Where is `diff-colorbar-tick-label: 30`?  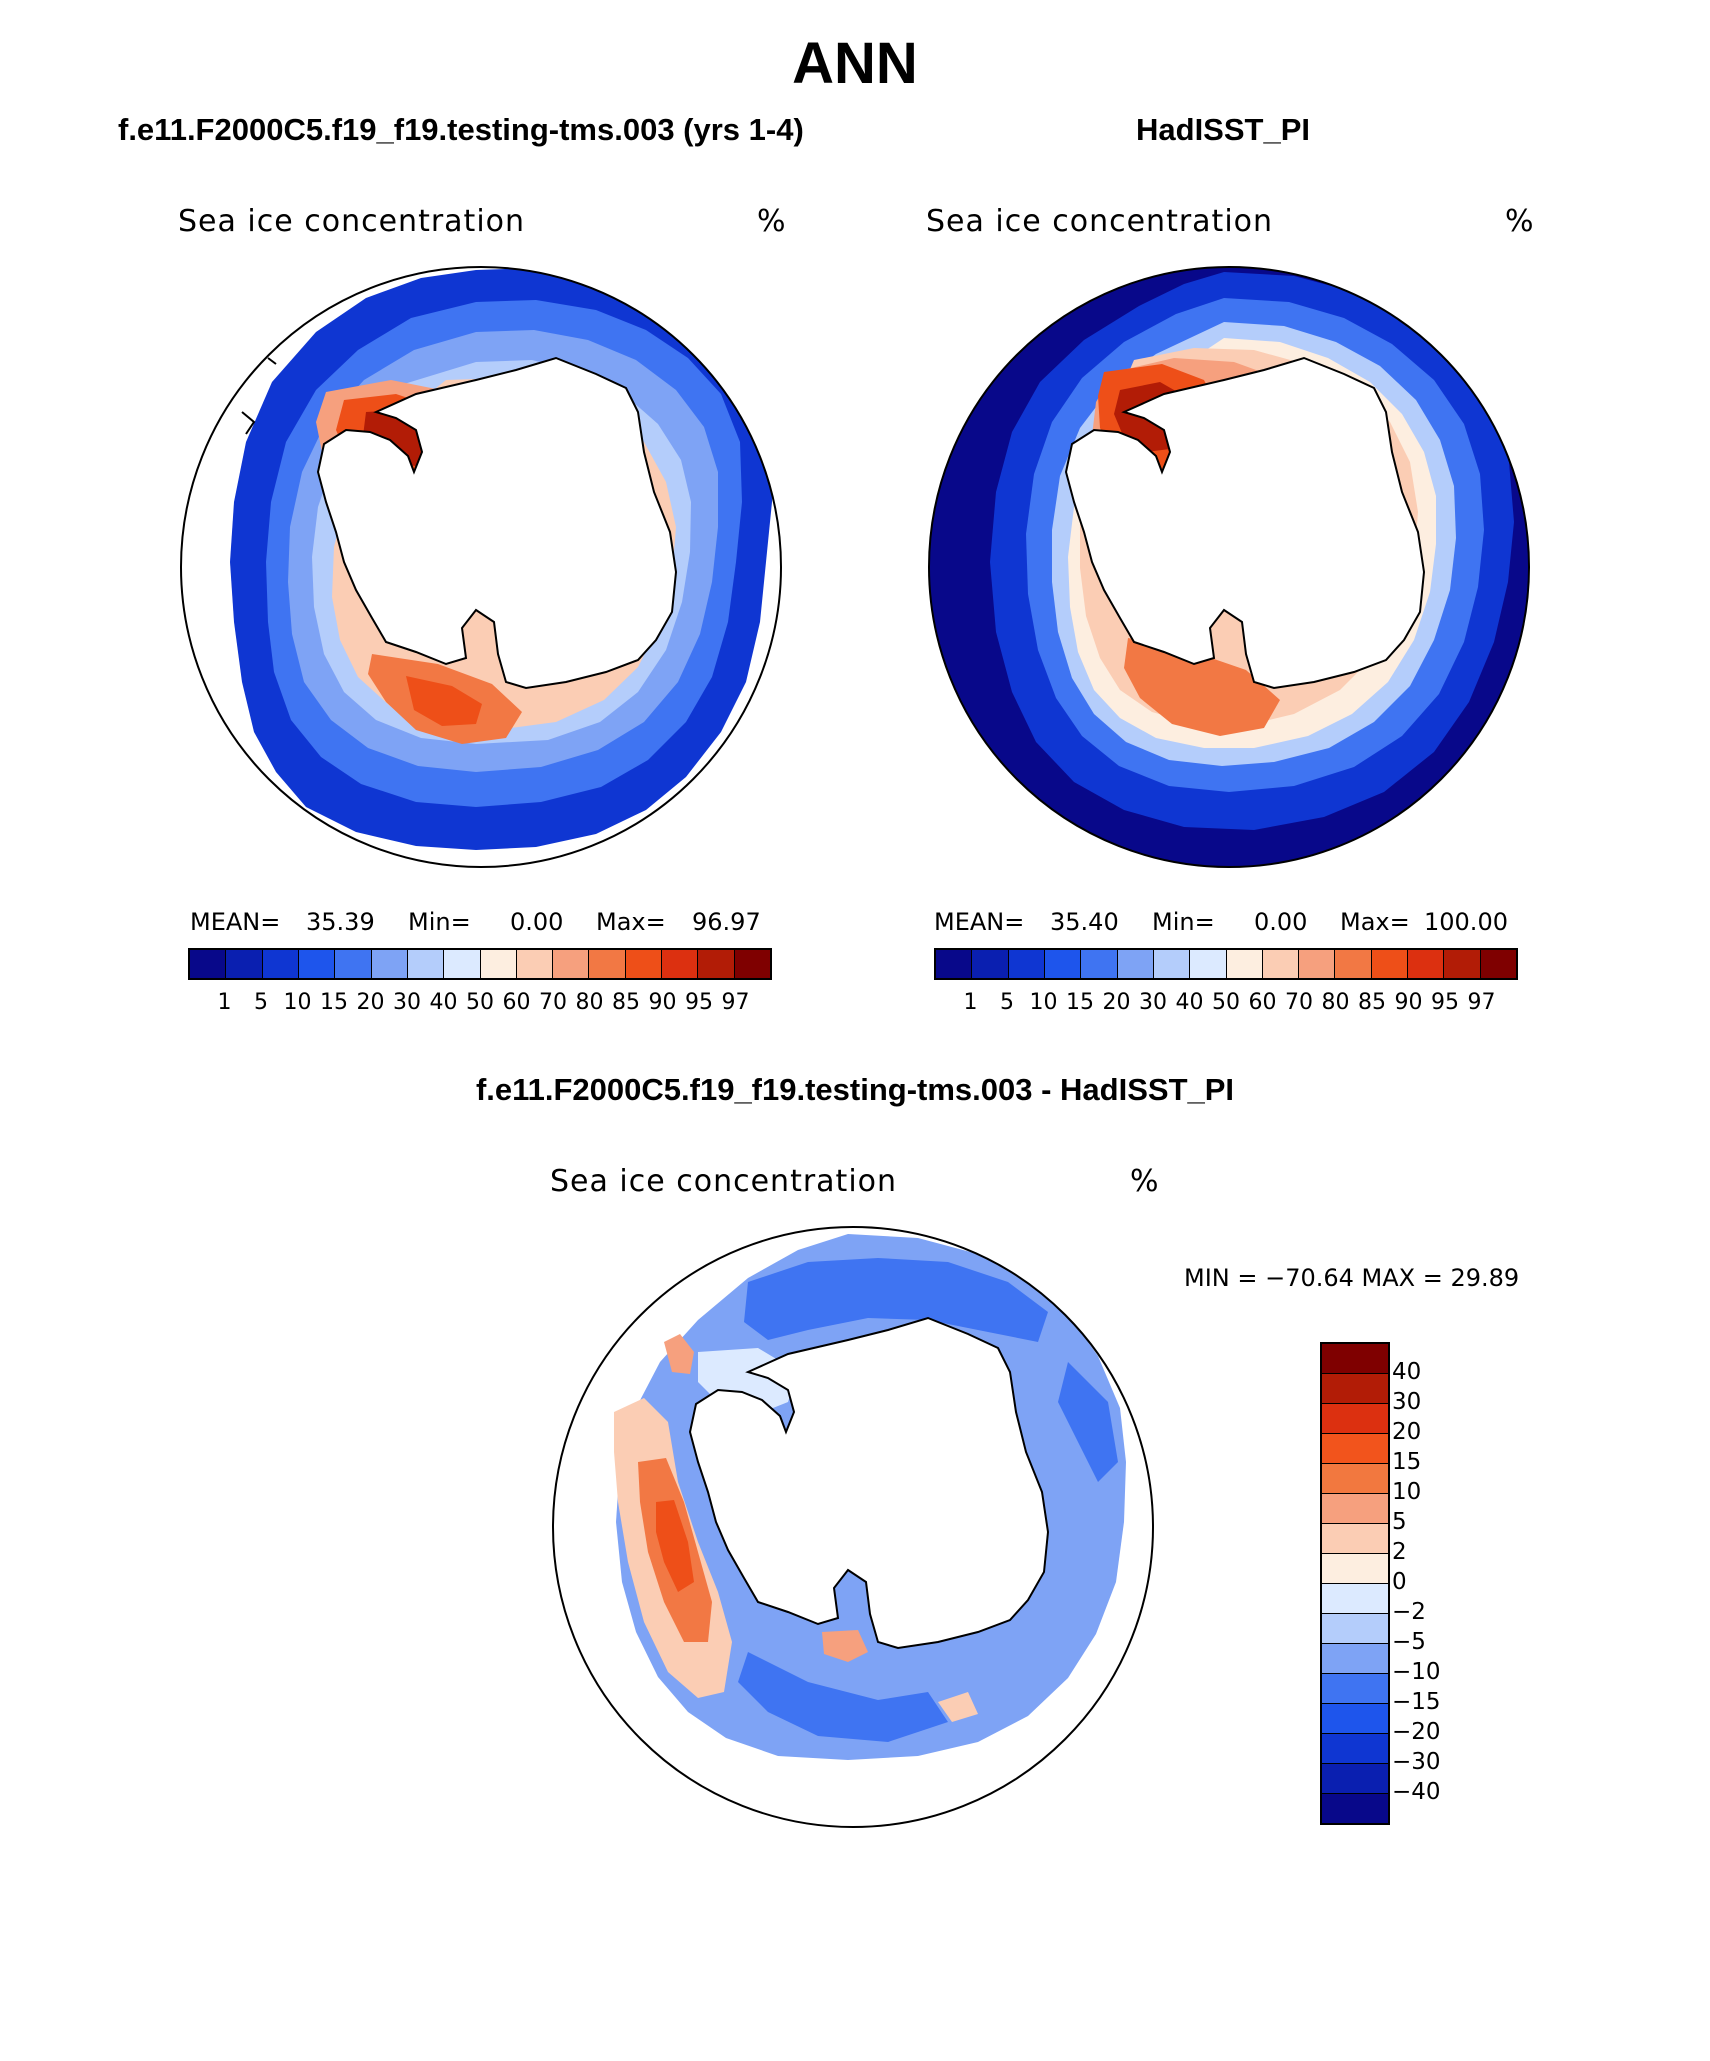
diff-colorbar-tick-label: 30 is located at coordinates (1407, 1402).